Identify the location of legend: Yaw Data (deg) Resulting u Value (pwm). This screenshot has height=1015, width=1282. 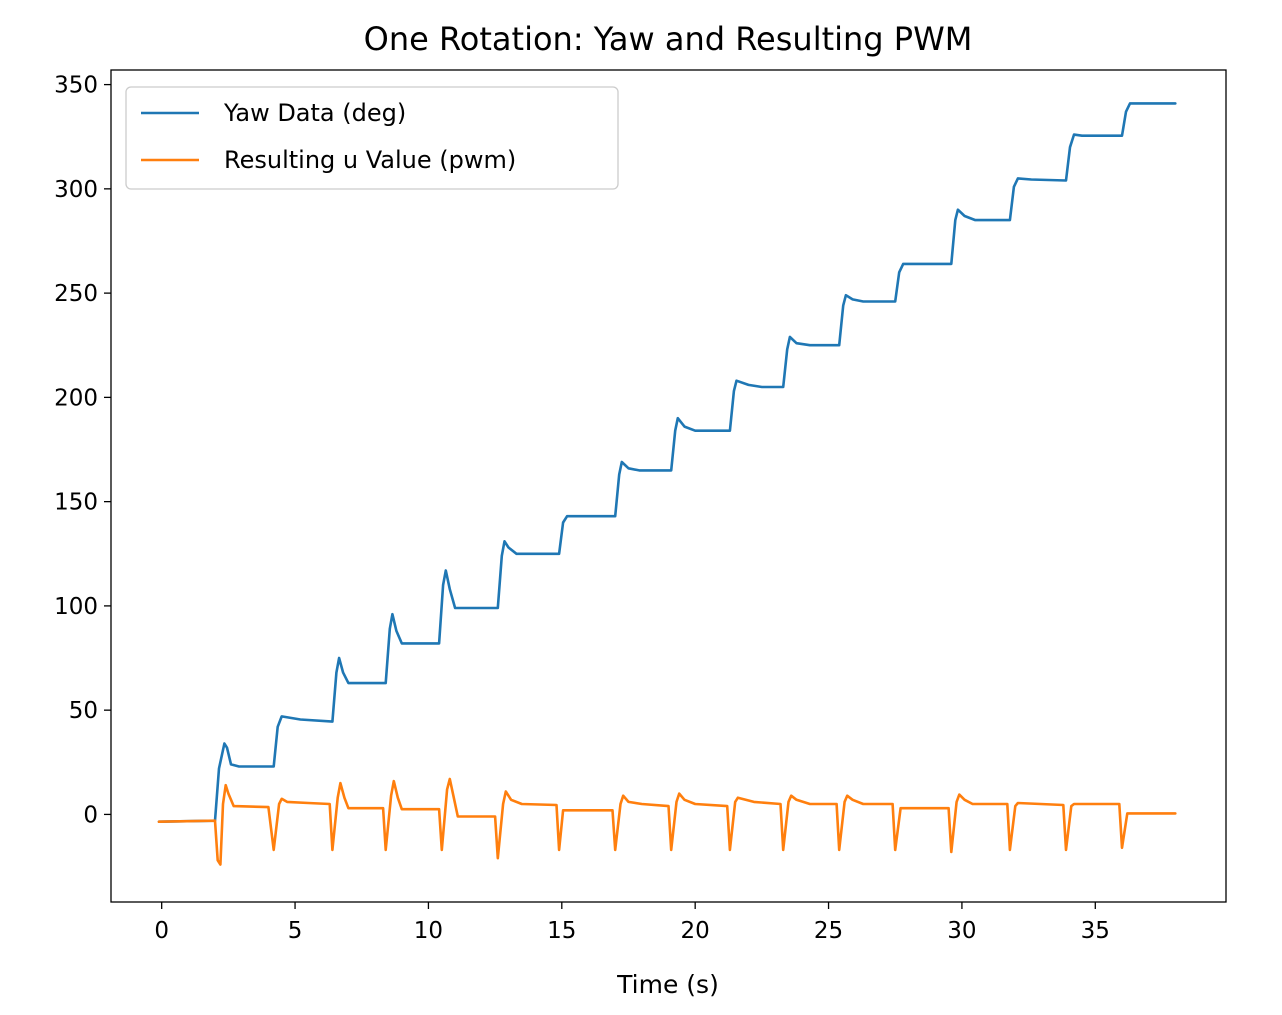
(372, 138).